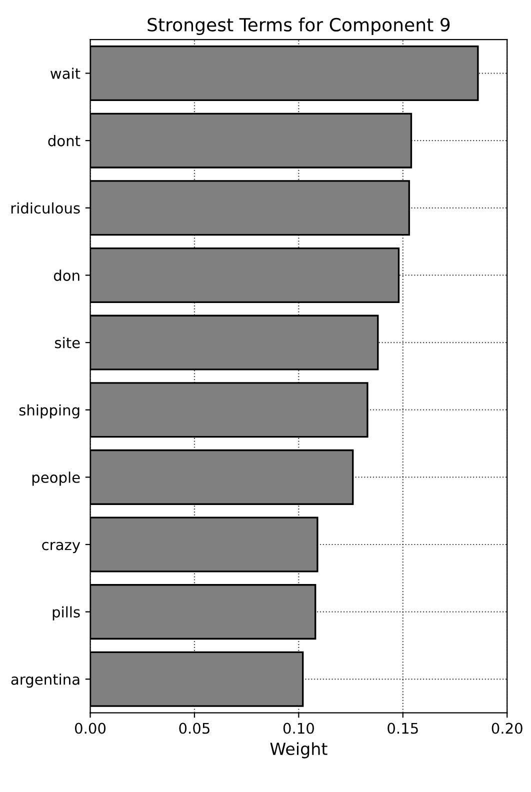 The width and height of the screenshot is (531, 792). I want to click on y-tick-label: site, so click(67, 342).